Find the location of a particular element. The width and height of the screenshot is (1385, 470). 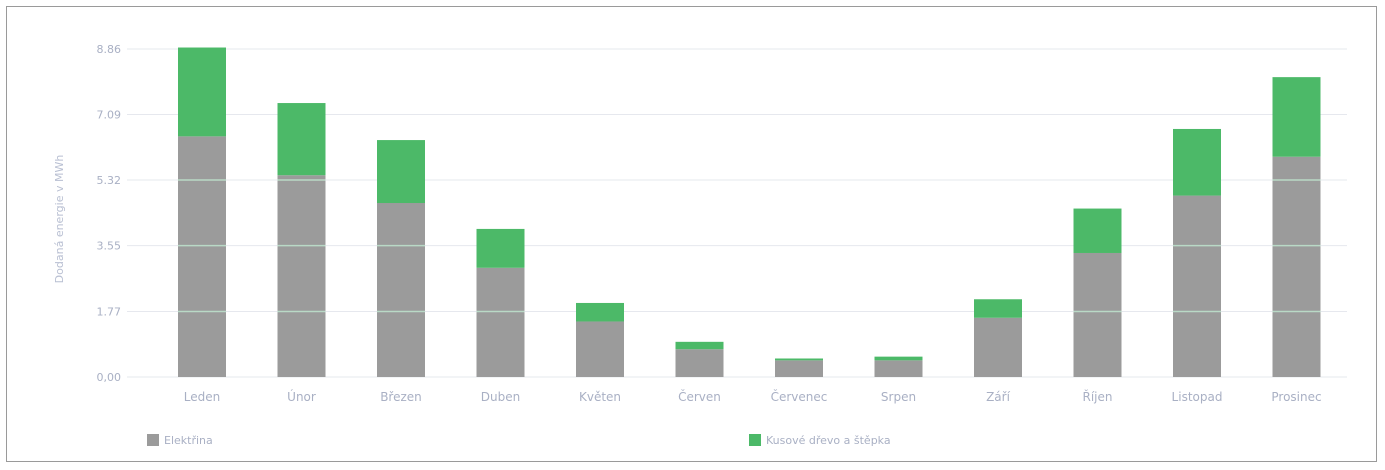

legend-swatch-wood is located at coordinates (755, 440).